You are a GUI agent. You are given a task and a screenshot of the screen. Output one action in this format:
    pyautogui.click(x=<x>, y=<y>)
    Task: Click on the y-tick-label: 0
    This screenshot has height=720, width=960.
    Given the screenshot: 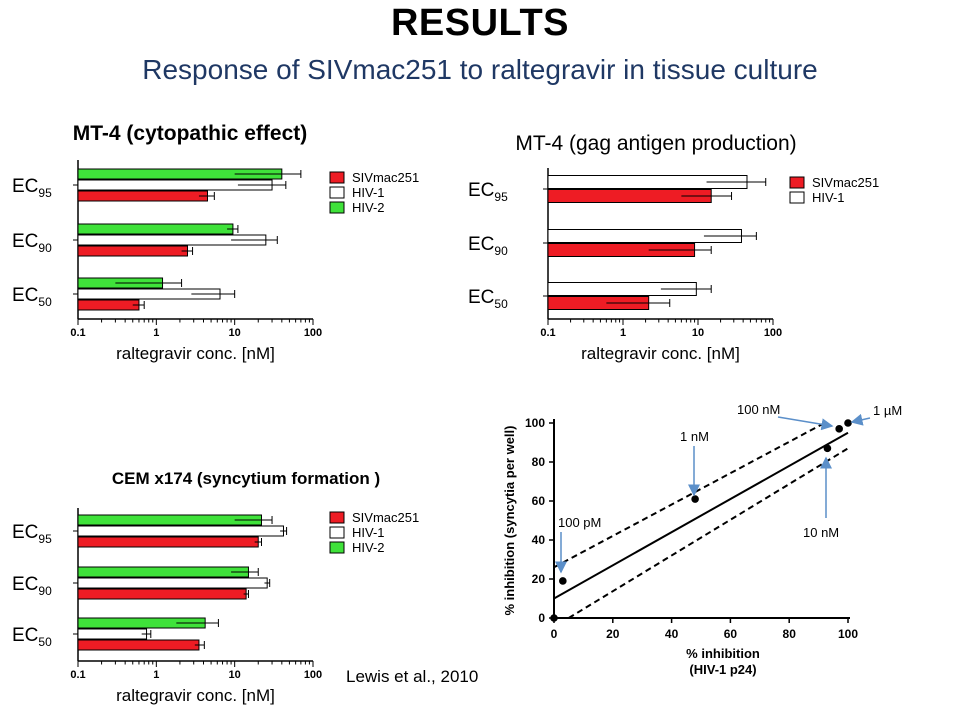 What is the action you would take?
    pyautogui.click(x=541, y=618)
    